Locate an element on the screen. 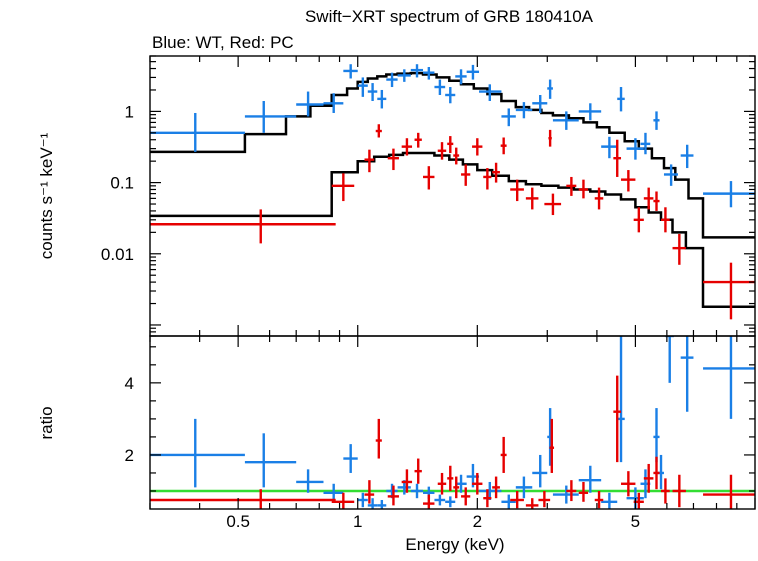  y-axis-label-top: counts s⁻¹ keV⁻¹ is located at coordinates (46, 195).